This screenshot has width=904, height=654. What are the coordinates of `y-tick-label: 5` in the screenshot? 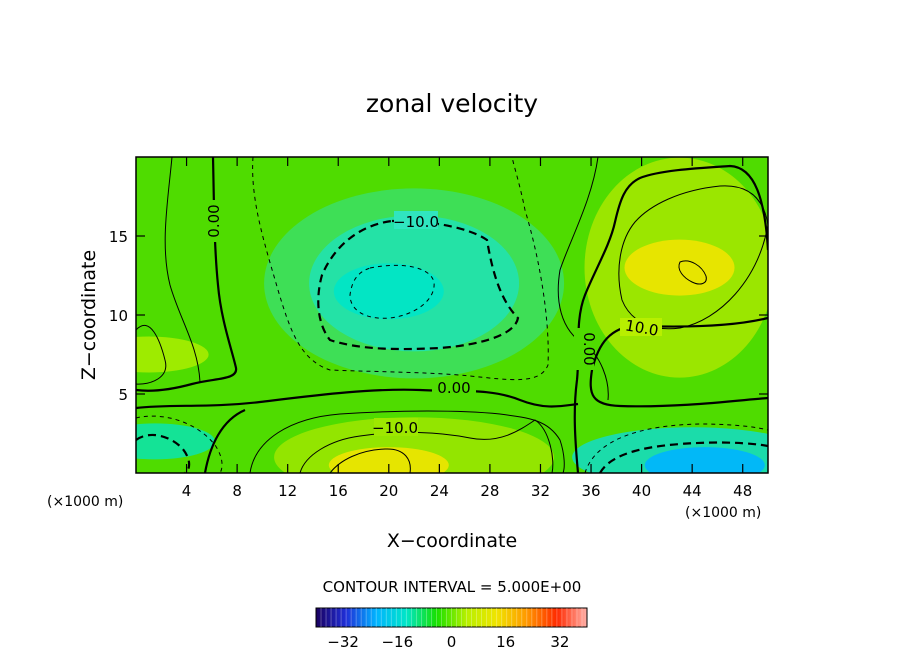 It's located at (123, 395).